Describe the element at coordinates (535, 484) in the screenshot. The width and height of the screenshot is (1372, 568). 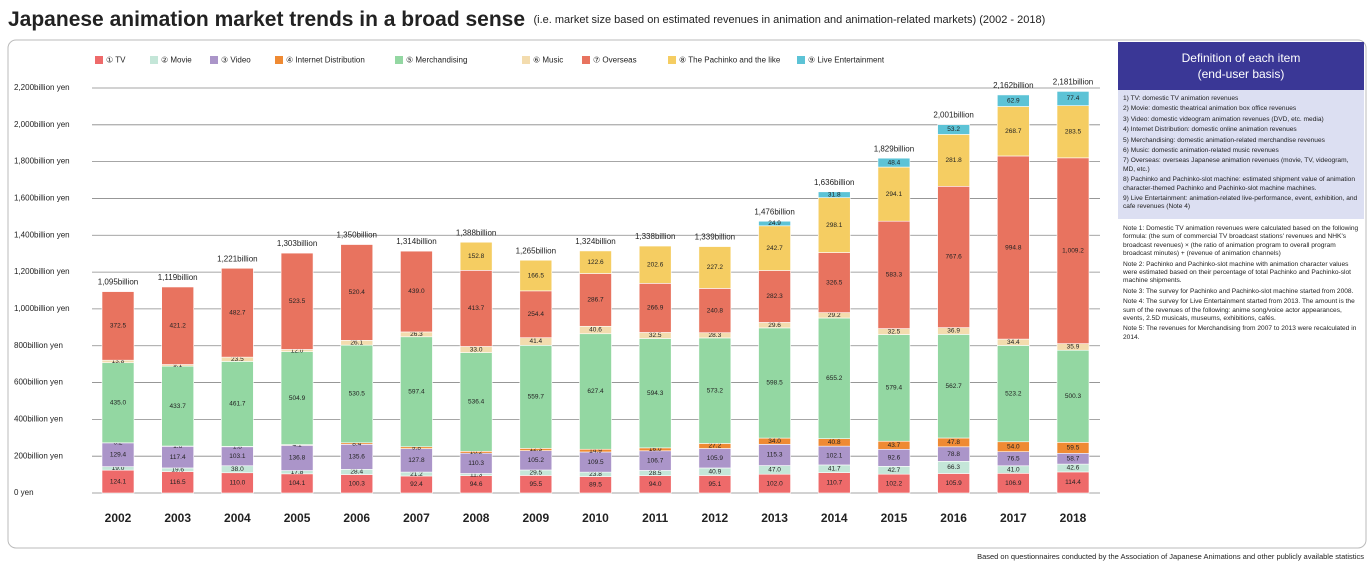
I see `value-label: 95.5` at that location.